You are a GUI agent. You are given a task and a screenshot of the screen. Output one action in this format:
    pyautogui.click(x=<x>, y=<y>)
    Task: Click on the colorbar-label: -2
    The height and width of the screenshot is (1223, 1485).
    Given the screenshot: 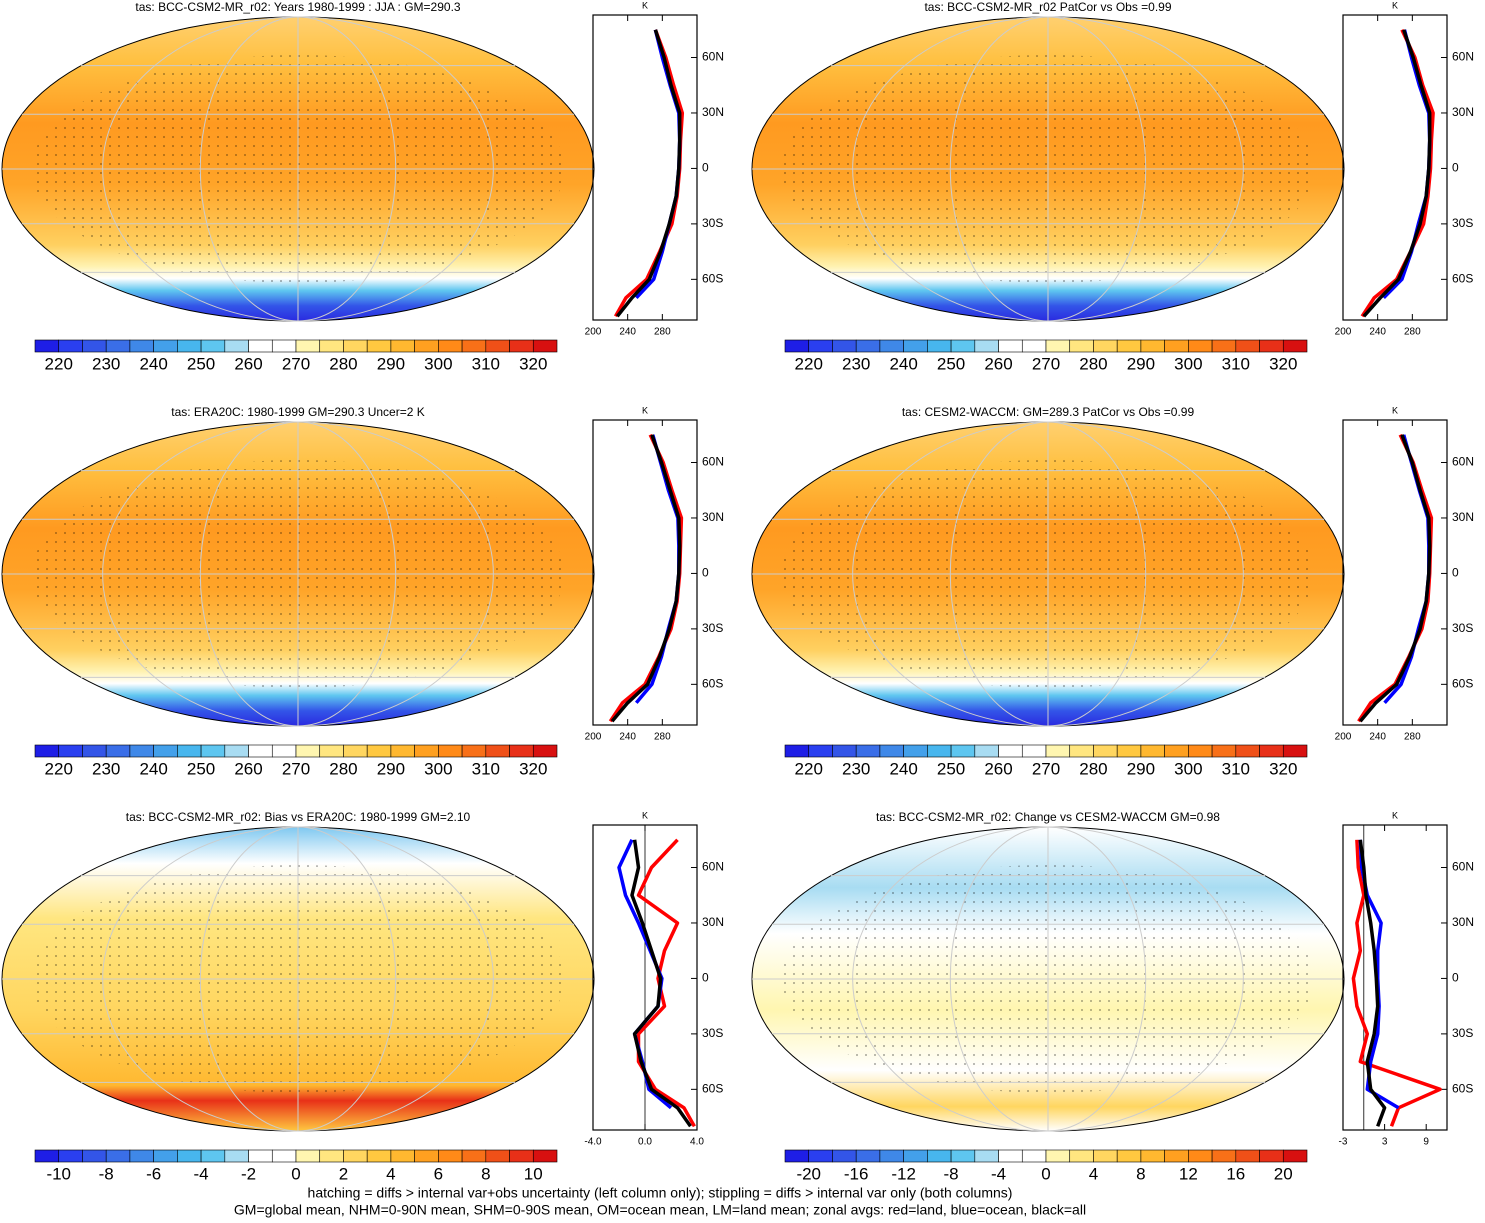 What is the action you would take?
    pyautogui.click(x=248, y=1173)
    